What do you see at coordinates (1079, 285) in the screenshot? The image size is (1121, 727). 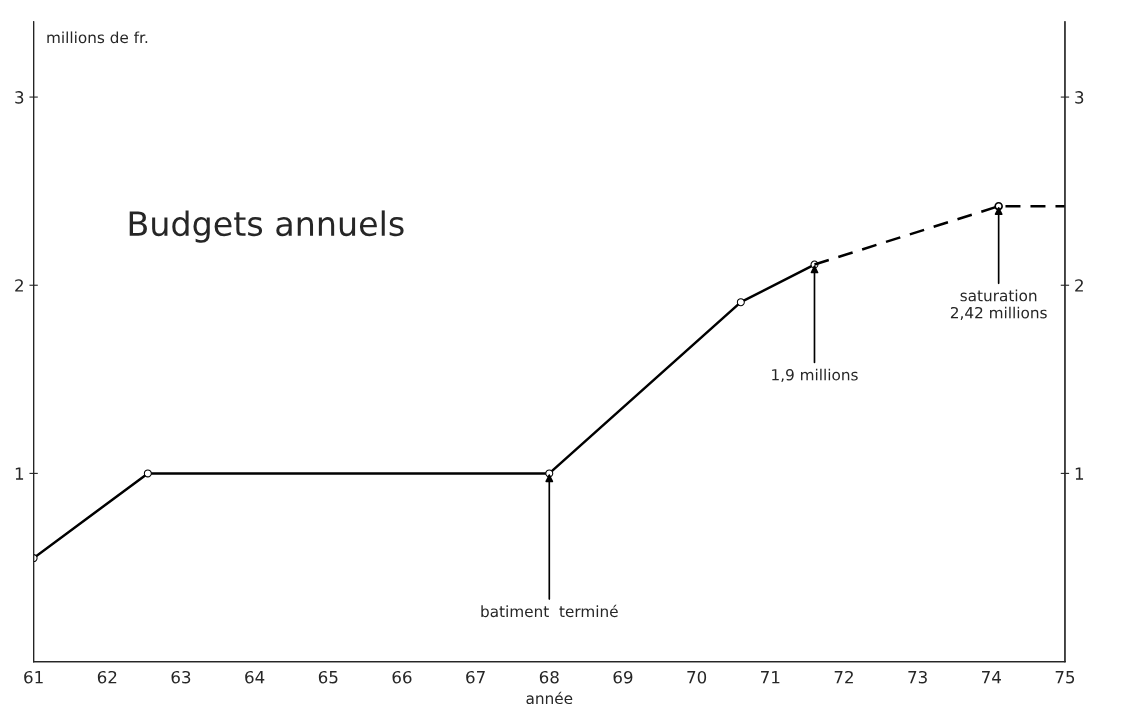 I see `y2-tick-label: 2` at bounding box center [1079, 285].